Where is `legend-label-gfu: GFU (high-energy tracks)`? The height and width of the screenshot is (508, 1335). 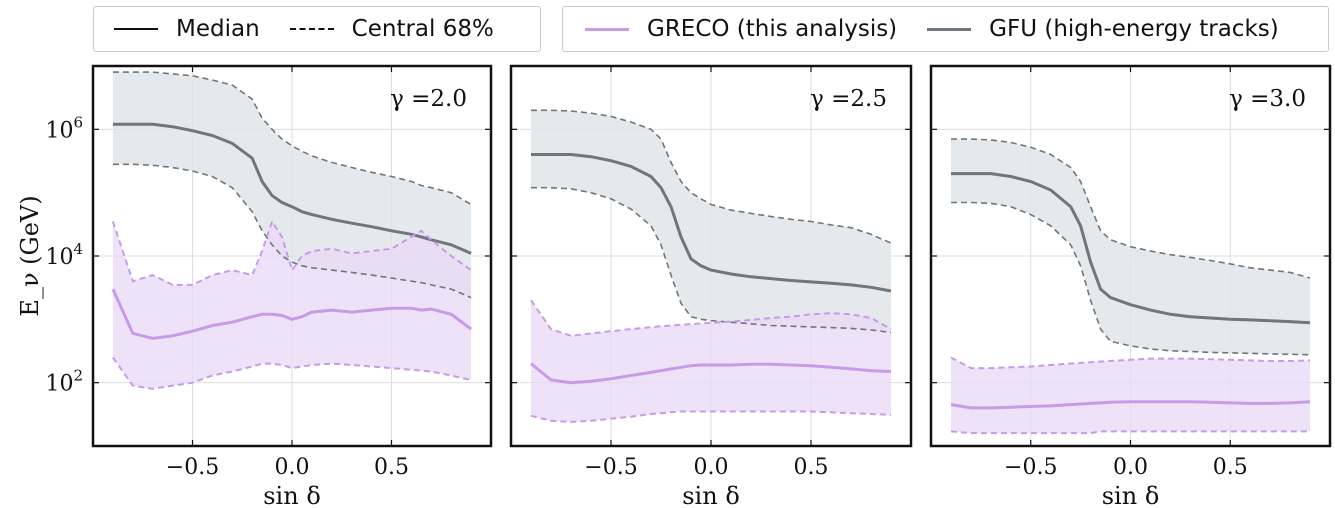
legend-label-gfu: GFU (high-energy tracks) is located at coordinates (1134, 29).